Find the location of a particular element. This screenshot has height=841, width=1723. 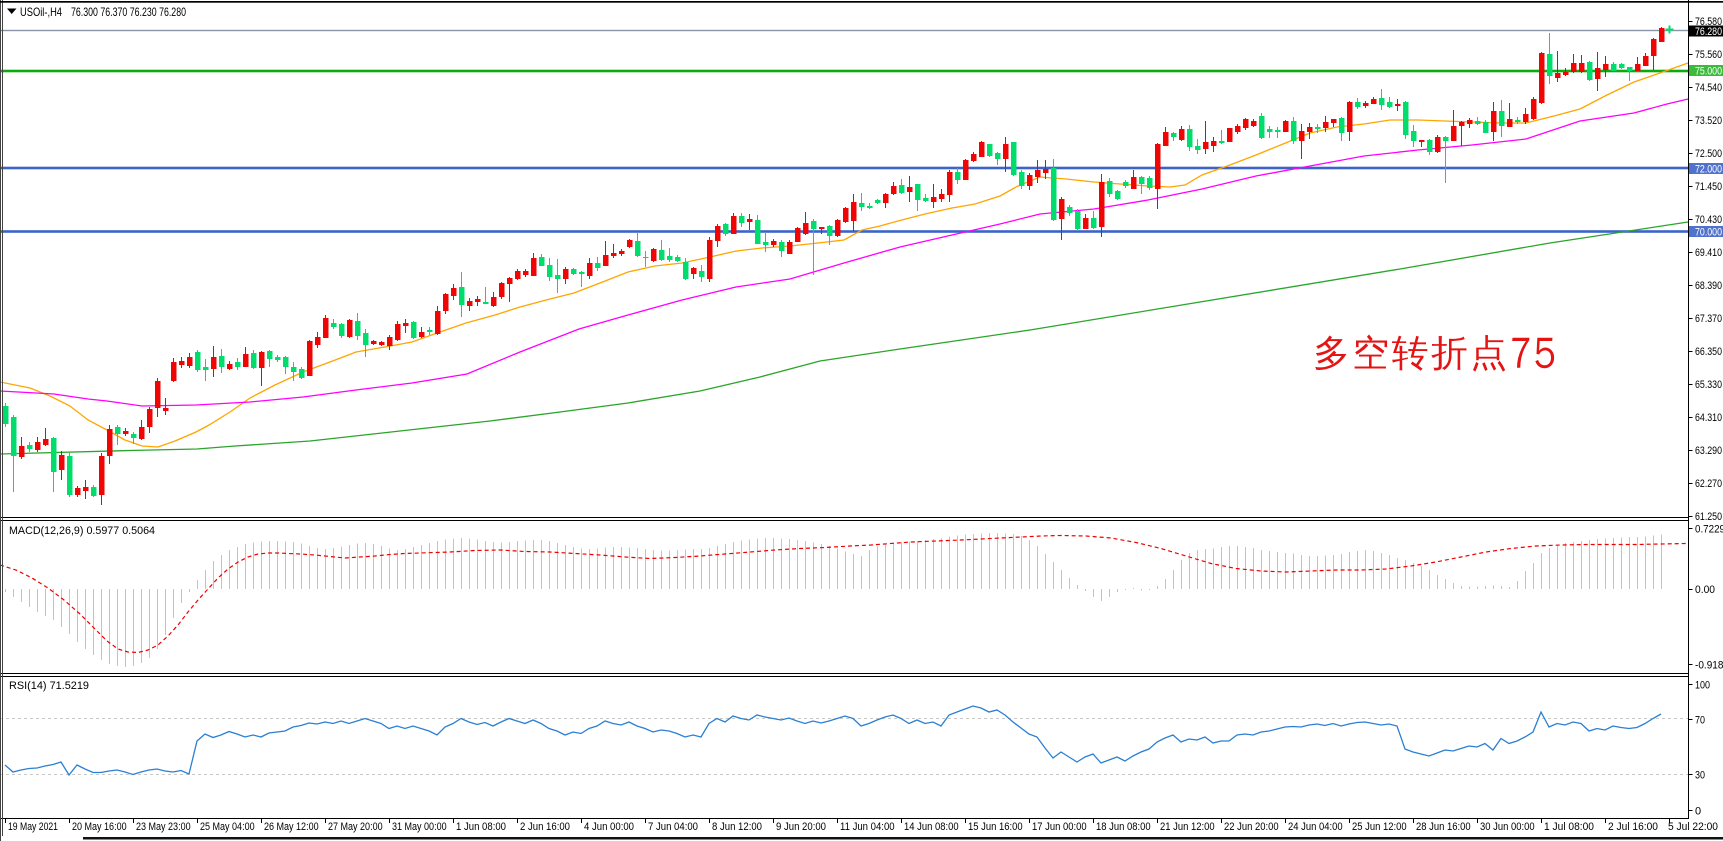

svg-text: 17 Jun 00:00 is located at coordinates (1059, 827).